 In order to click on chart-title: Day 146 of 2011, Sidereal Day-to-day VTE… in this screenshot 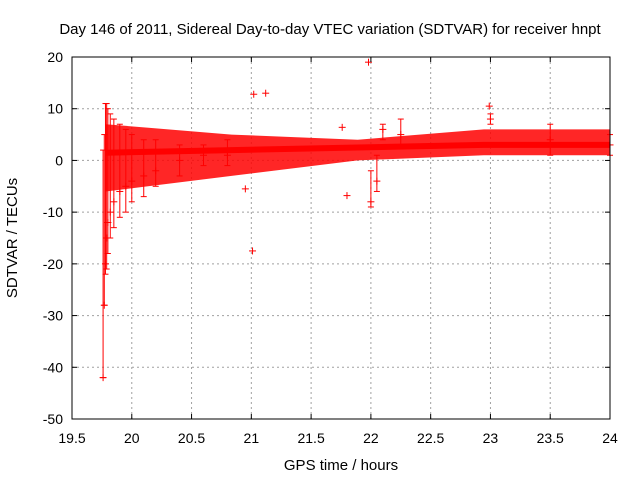, I will do `click(330, 29)`.